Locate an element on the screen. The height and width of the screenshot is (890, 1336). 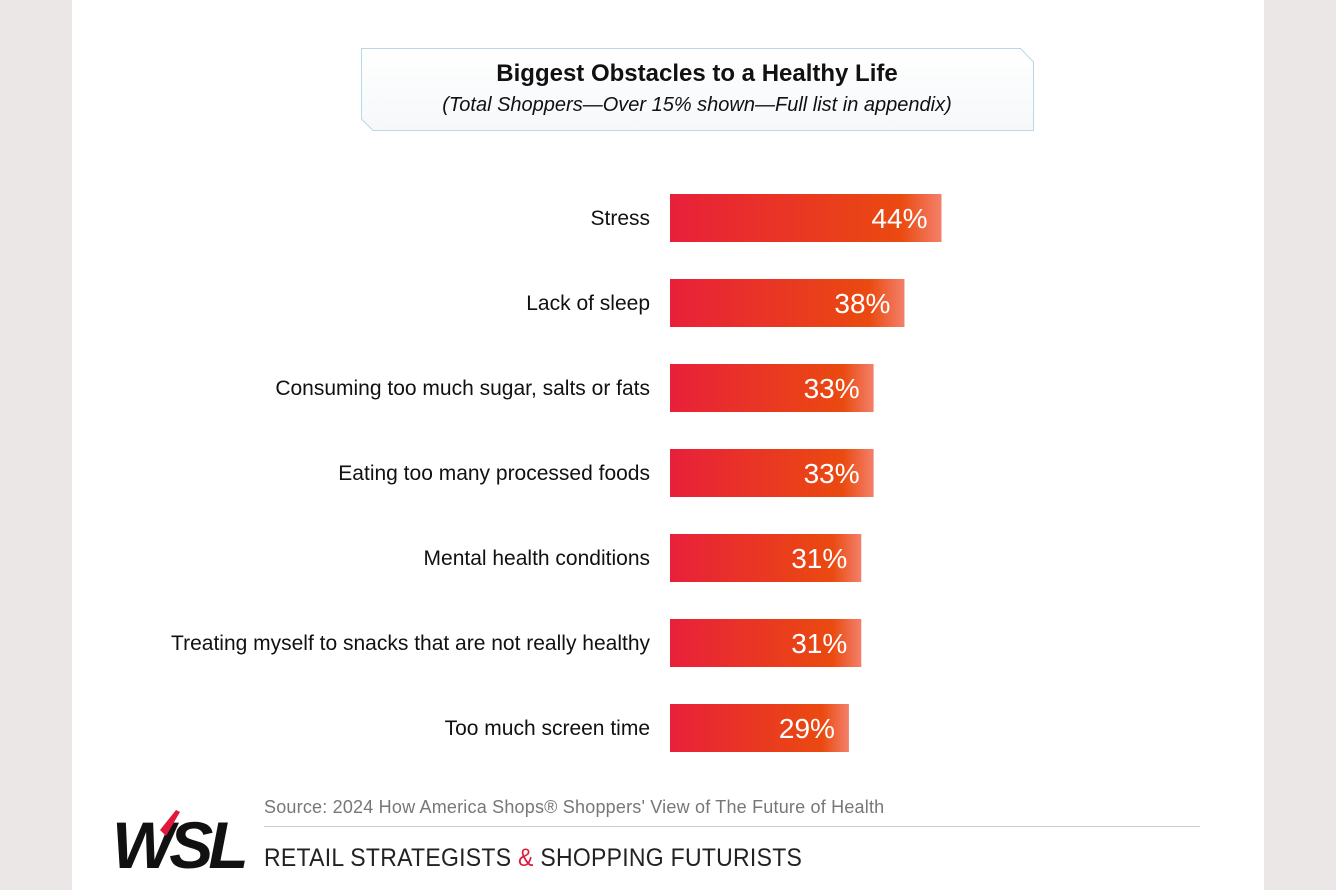
tagline-part1: RETAIL STRATEGISTS is located at coordinates (391, 858).